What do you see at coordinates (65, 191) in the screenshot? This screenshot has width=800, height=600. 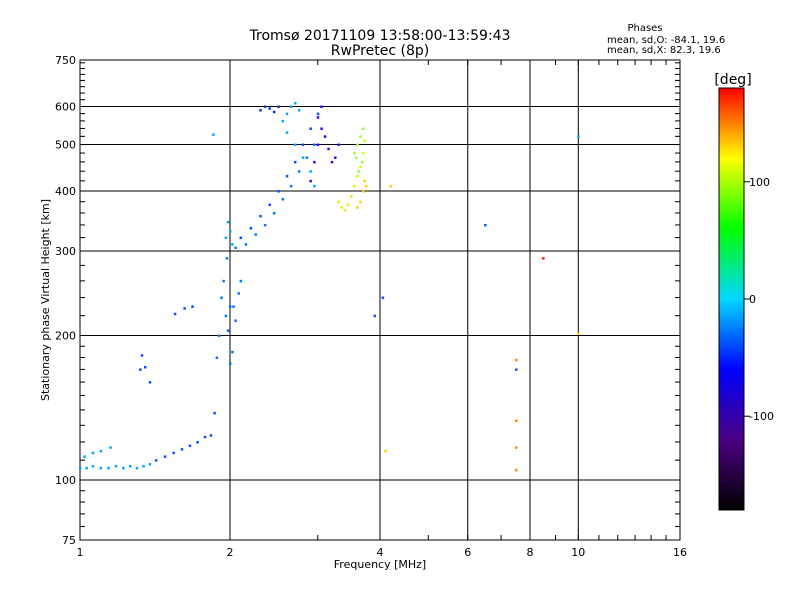 I see `y-tick-label: 400` at bounding box center [65, 191].